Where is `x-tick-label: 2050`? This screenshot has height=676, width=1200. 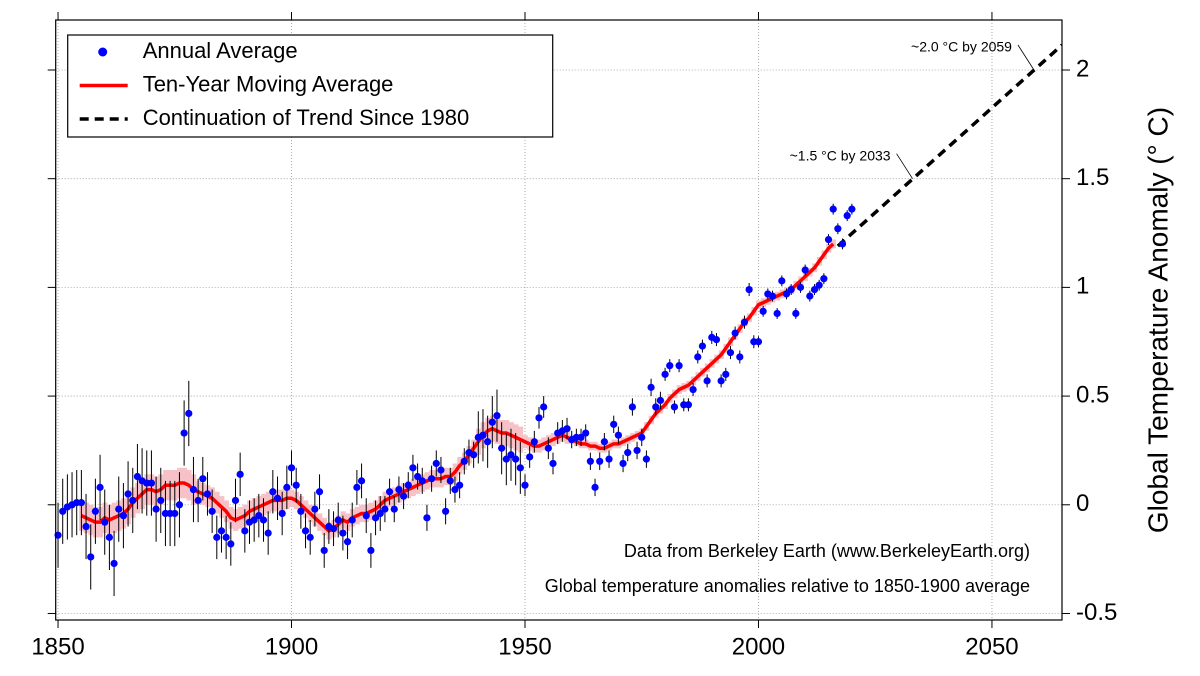 x-tick-label: 2050 is located at coordinates (991, 646).